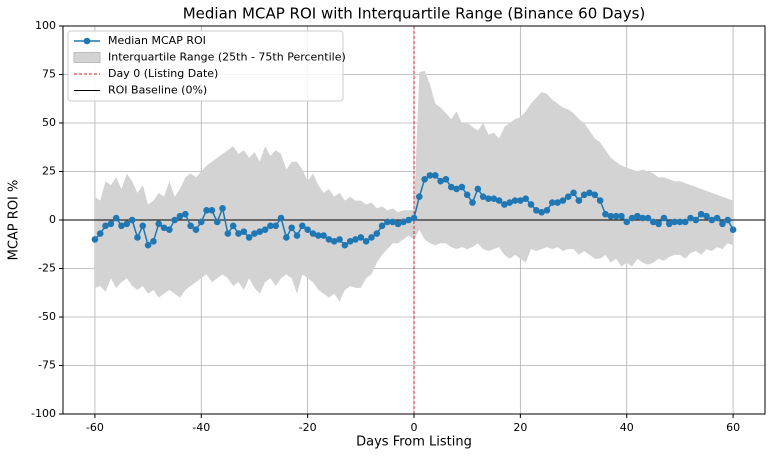 This screenshot has width=770, height=459. I want to click on x-tick-label: 20, so click(520, 427).